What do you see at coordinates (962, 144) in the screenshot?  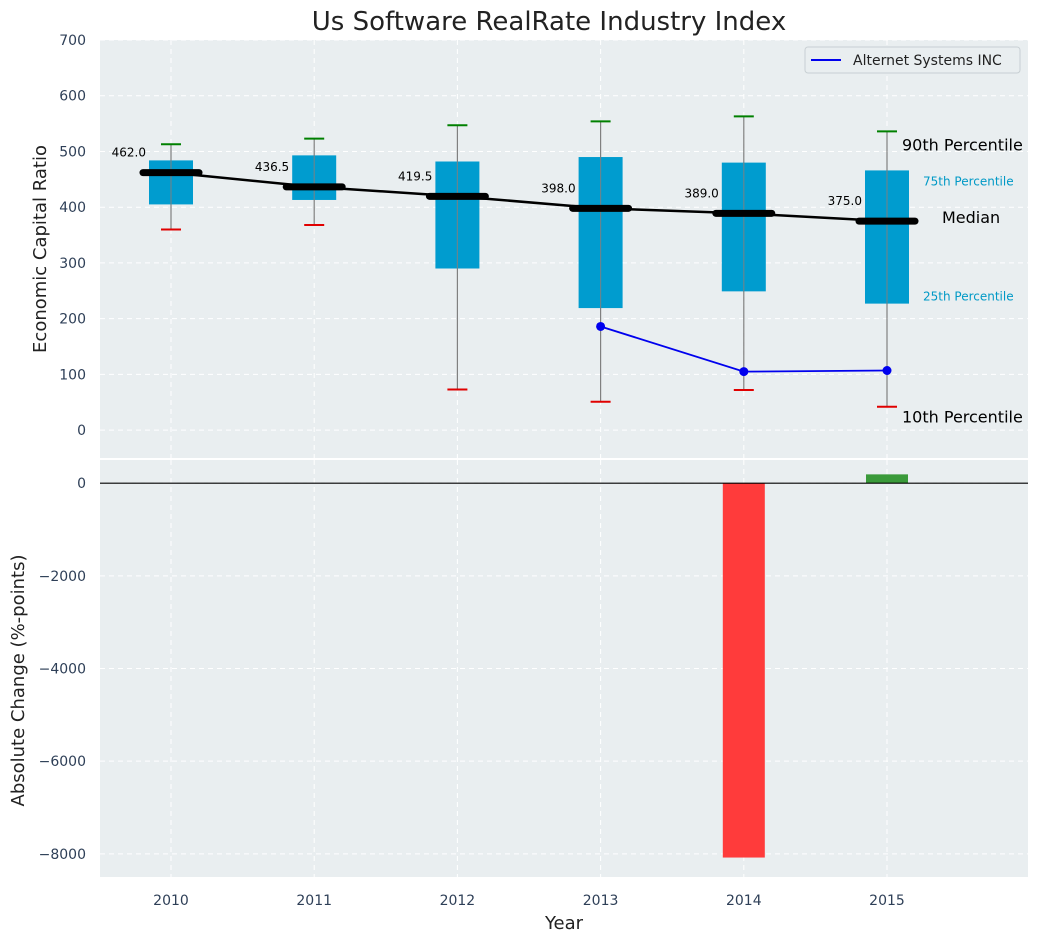 I see `p90-annotation: 90th Percentile` at bounding box center [962, 144].